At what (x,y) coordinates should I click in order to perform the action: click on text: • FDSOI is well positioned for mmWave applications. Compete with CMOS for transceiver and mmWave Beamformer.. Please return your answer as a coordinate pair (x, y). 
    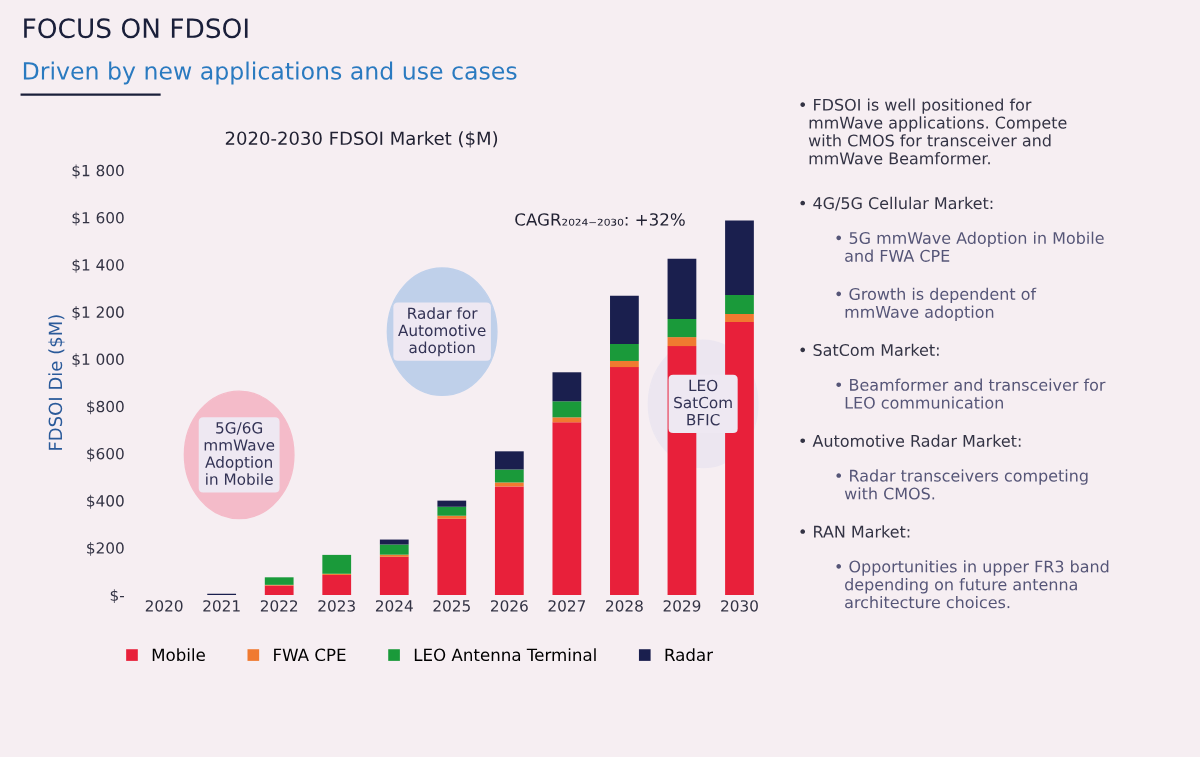
    Looking at the image, I should click on (933, 131).